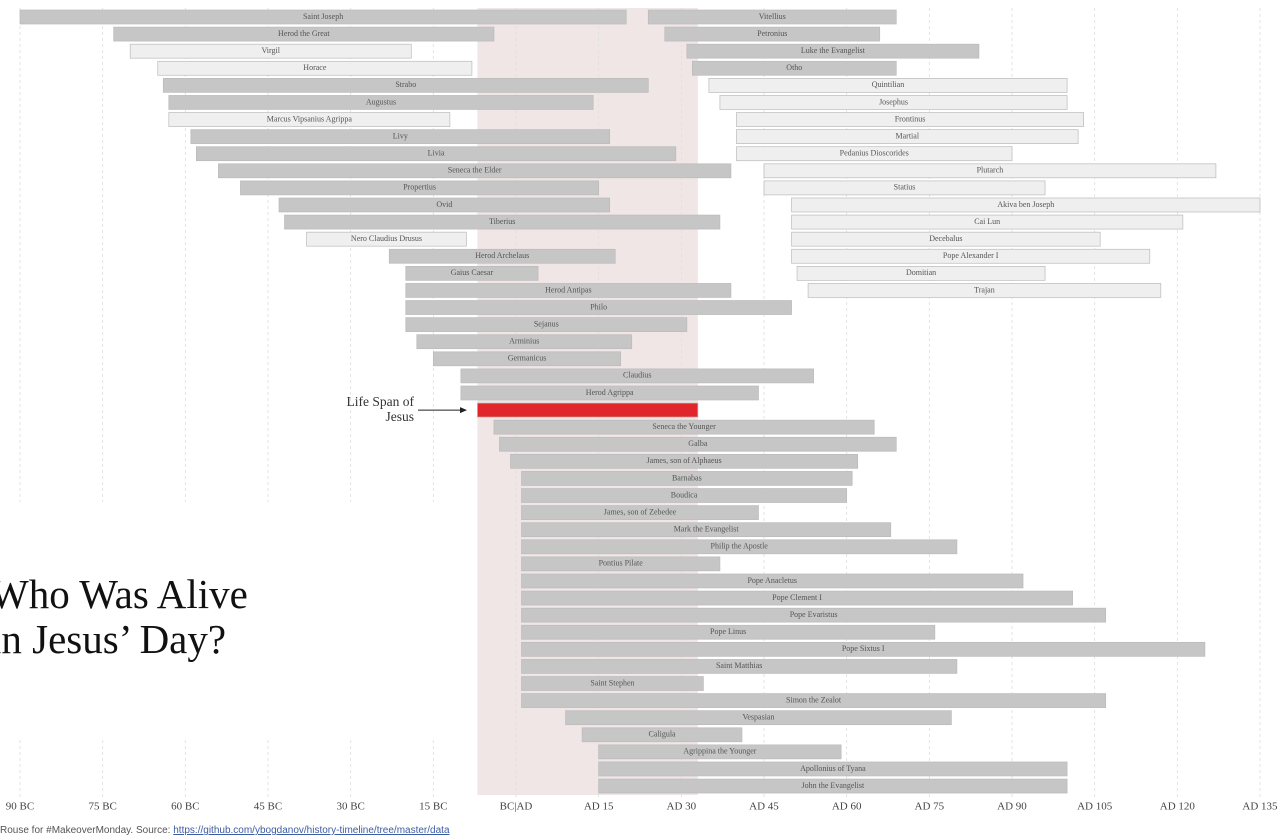 This screenshot has height=840, width=1280. I want to click on arrow-head, so click(463, 410).